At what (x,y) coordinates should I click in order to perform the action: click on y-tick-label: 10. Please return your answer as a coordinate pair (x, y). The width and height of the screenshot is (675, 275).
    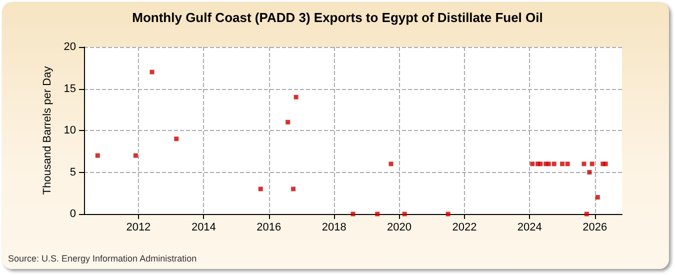
    Looking at the image, I should click on (70, 130).